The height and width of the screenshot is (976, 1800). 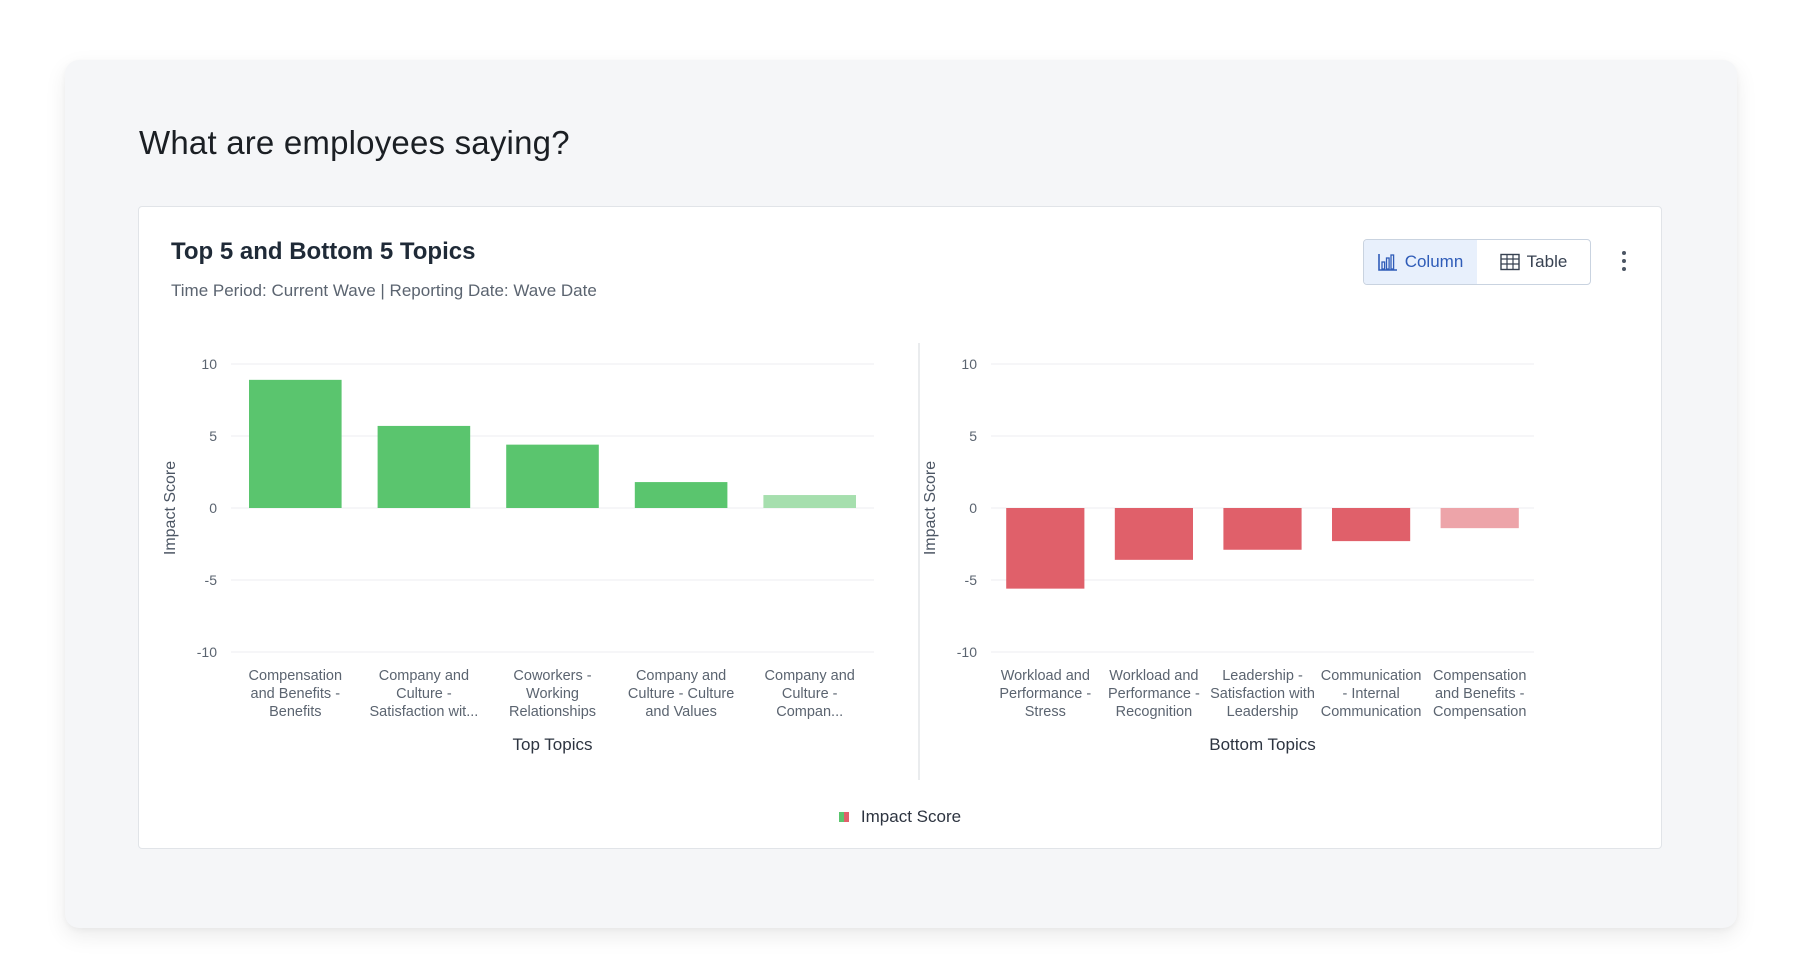 What do you see at coordinates (1624, 261) in the screenshot?
I see `more-options-icon` at bounding box center [1624, 261].